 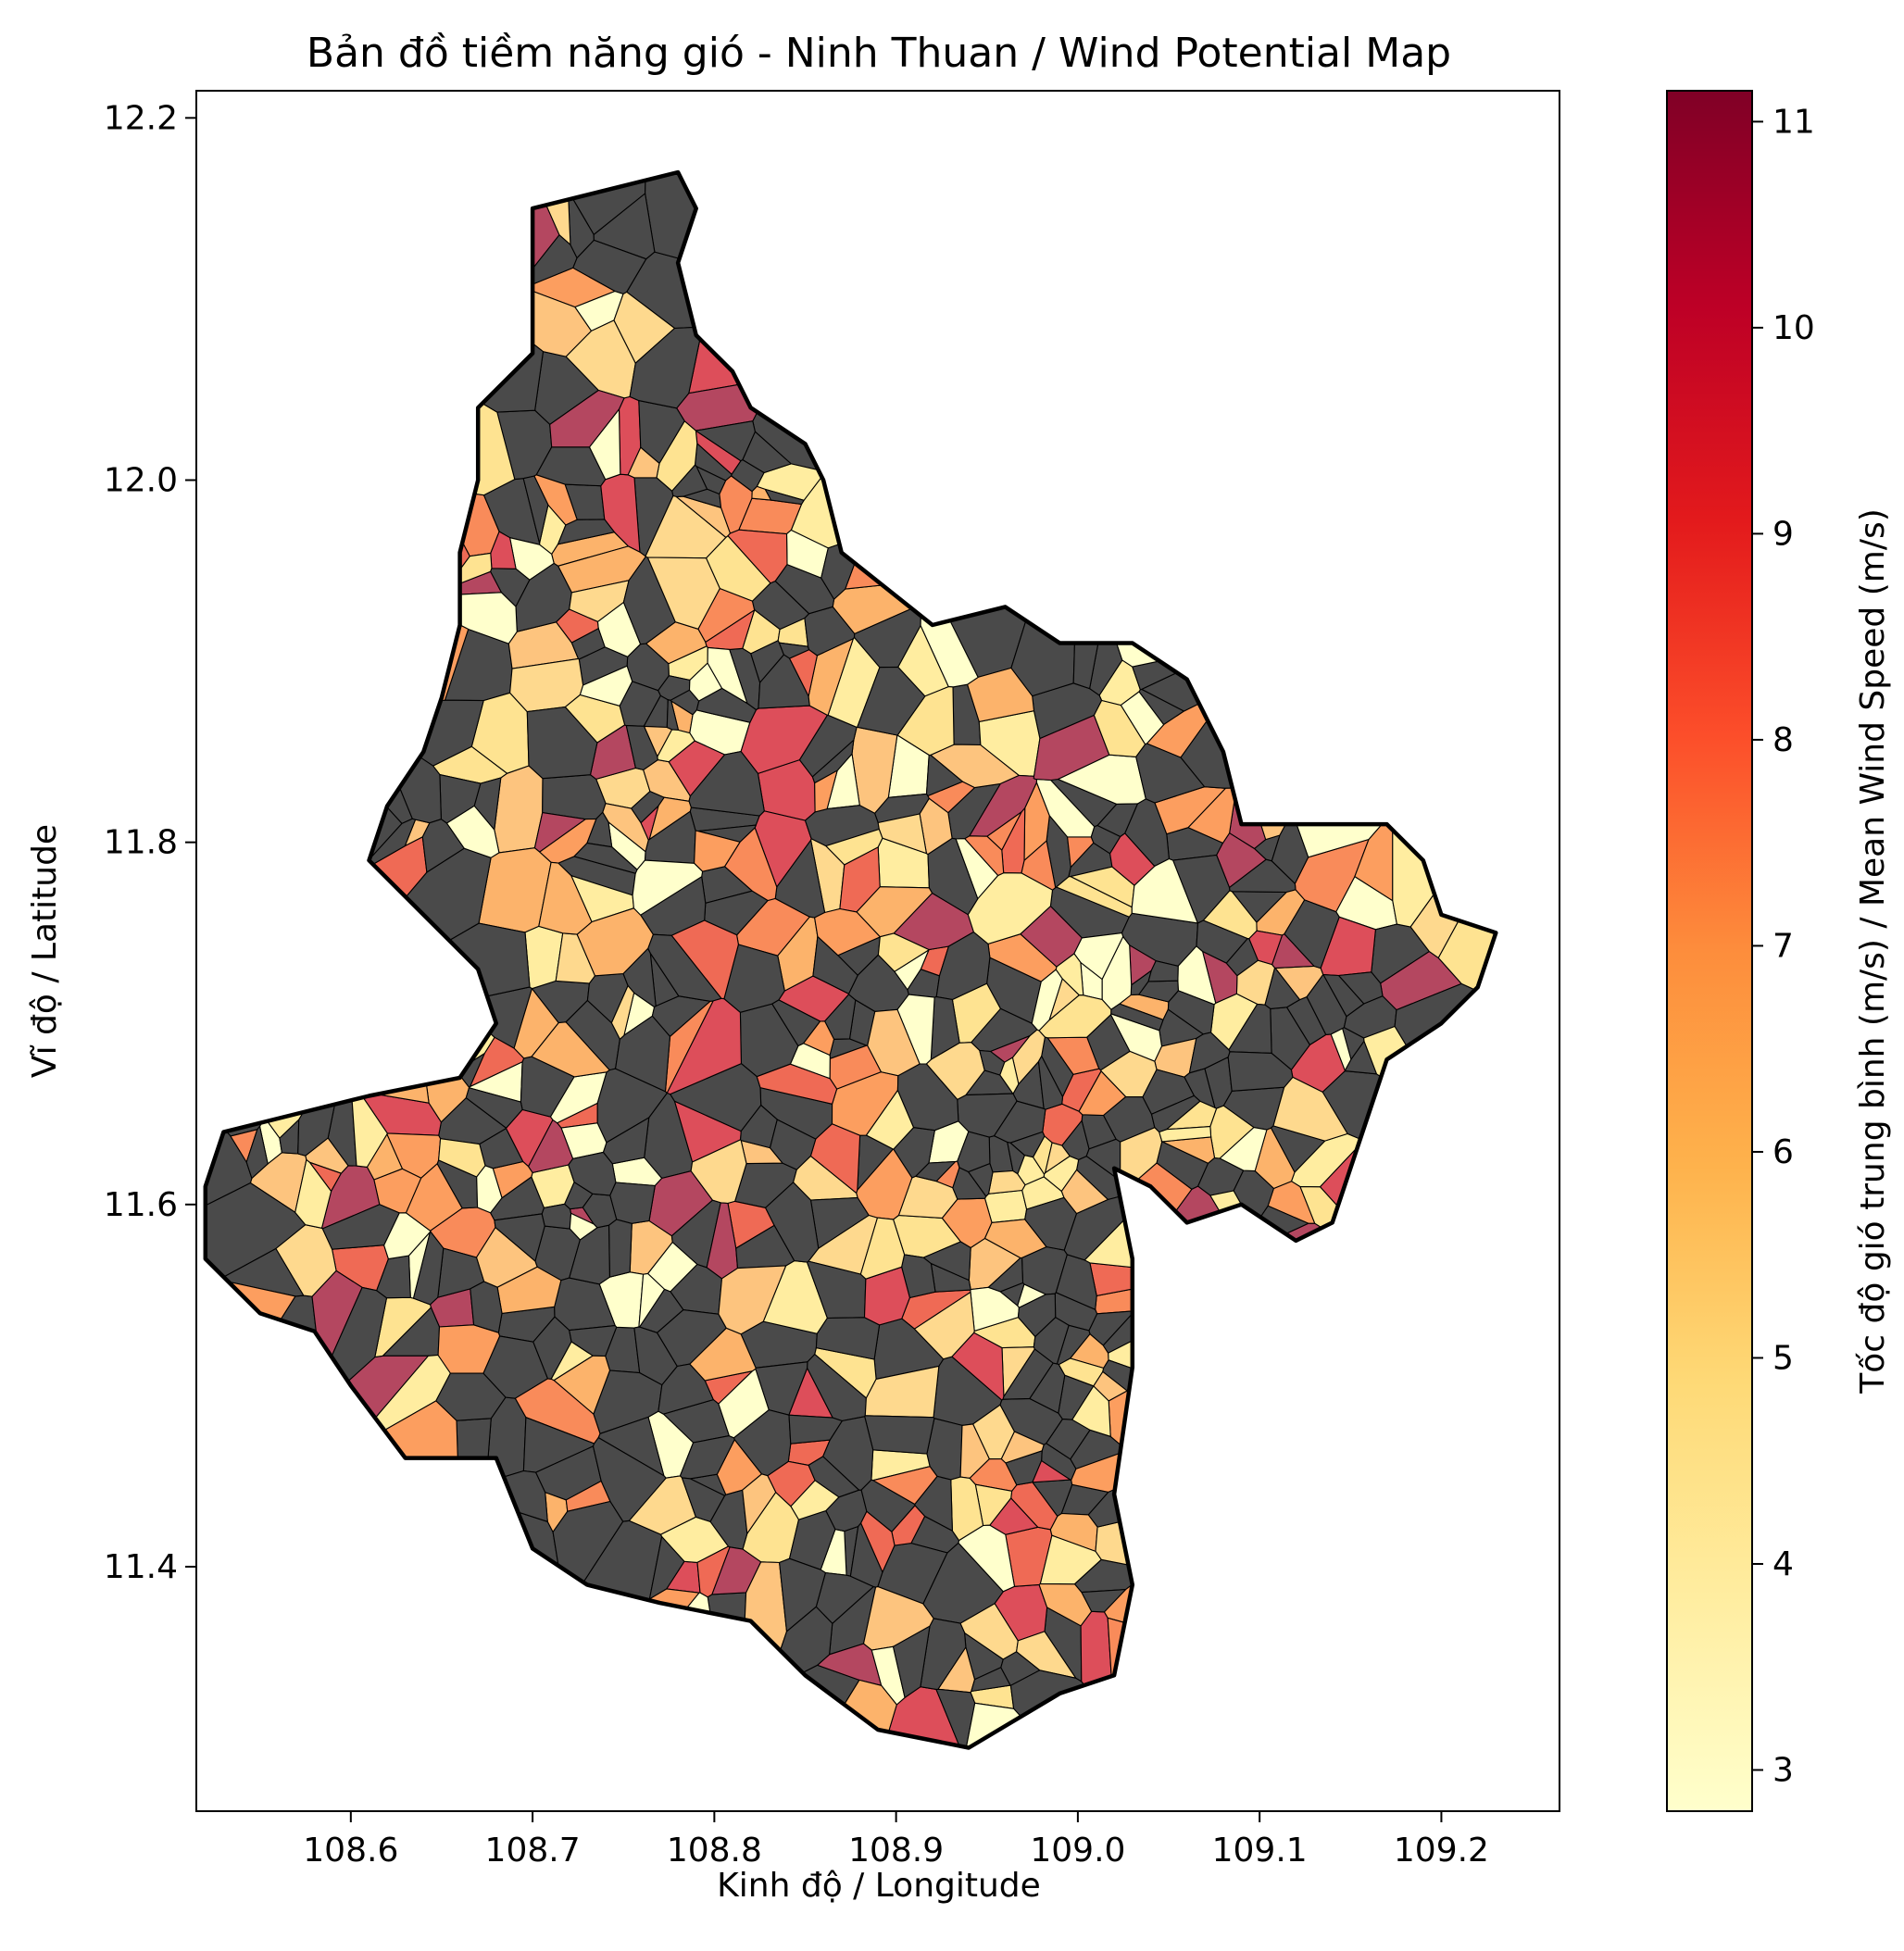 What do you see at coordinates (45, 951) in the screenshot?
I see `y-axis-label: Vĩ độ / Latitude` at bounding box center [45, 951].